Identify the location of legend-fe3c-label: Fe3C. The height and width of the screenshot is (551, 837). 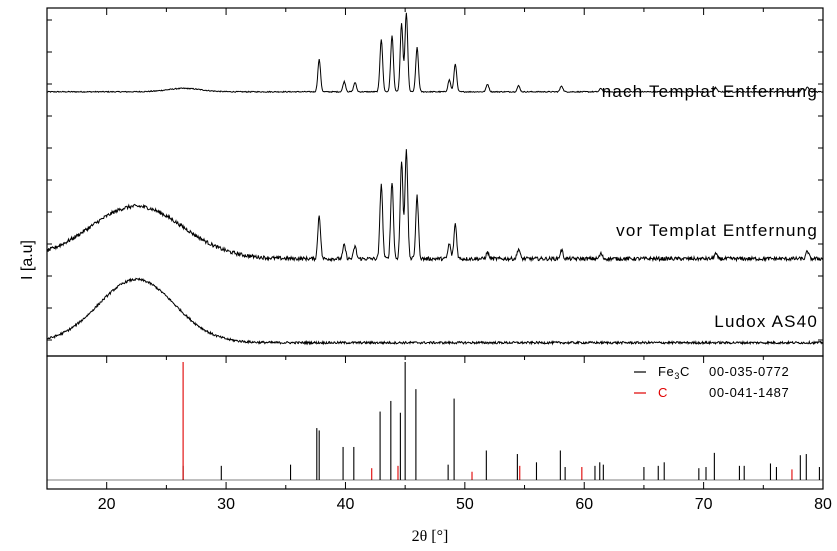
(674, 372).